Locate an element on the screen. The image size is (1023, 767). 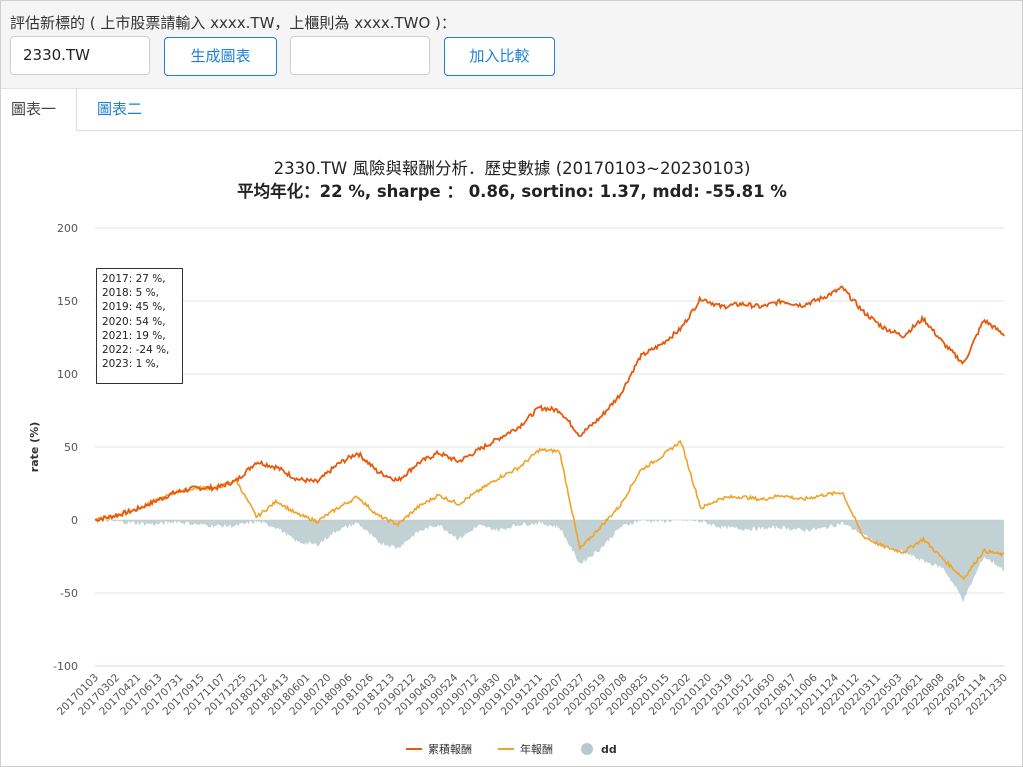
y-tick-label: -100 is located at coordinates (65, 666).